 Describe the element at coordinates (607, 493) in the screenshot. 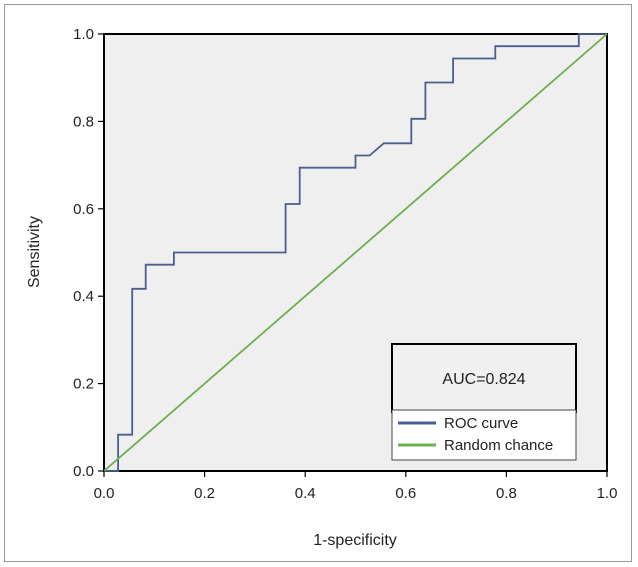

I see `x-tick-label: 1.0` at that location.